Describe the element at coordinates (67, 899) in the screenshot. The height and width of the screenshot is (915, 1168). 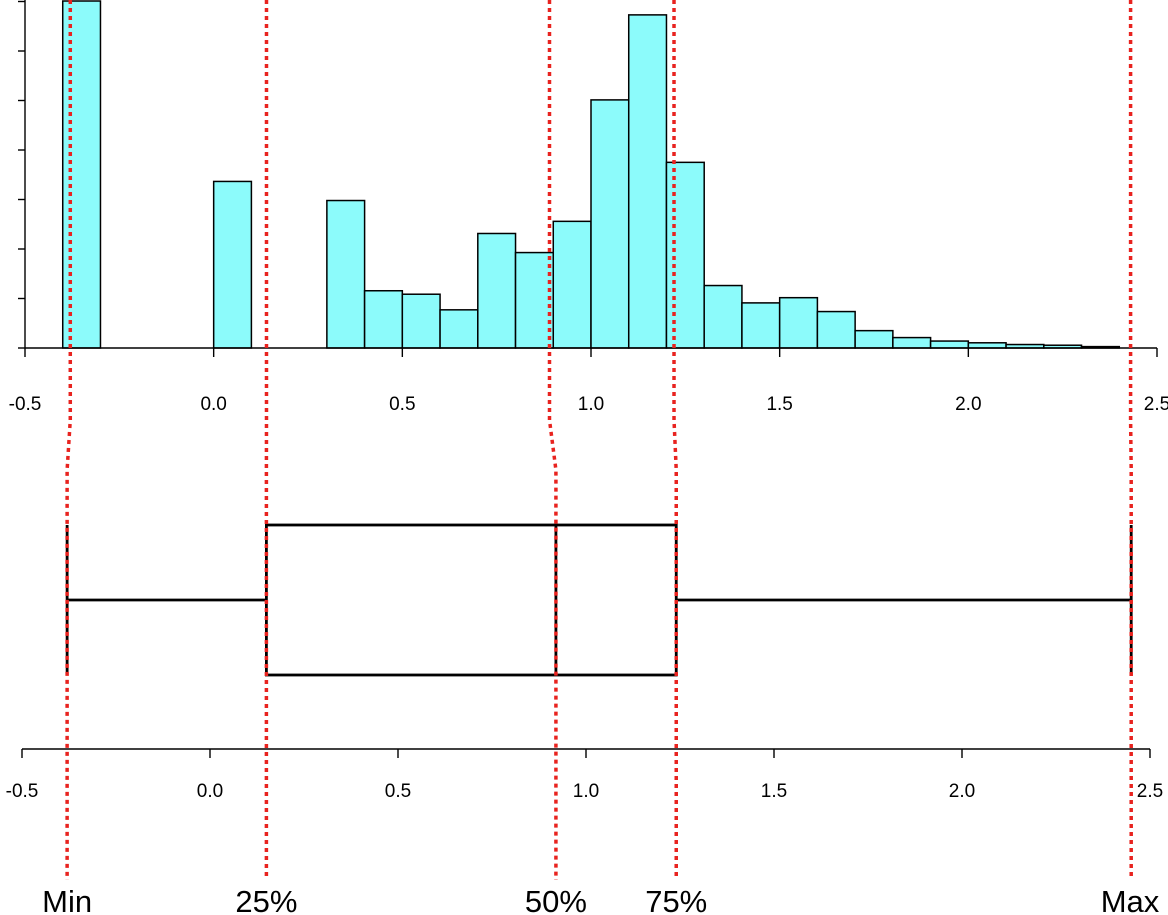
I see `quantile-label: Min` at that location.